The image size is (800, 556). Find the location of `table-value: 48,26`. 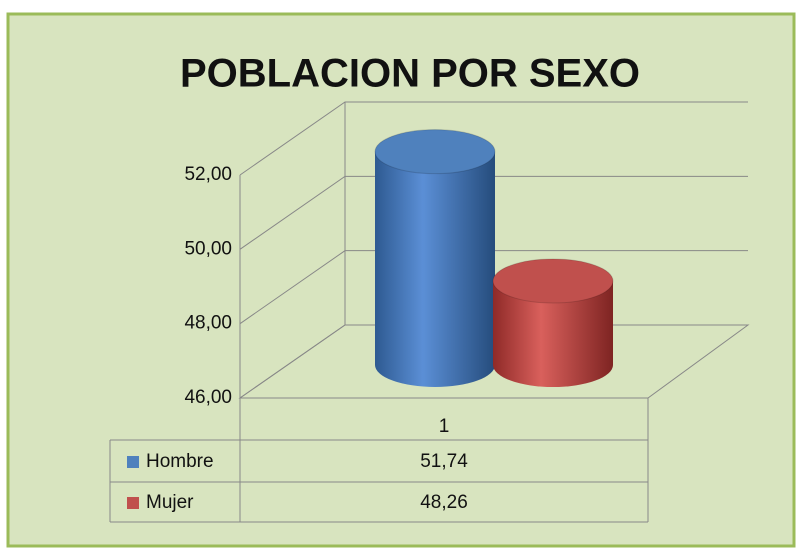

table-value: 48,26 is located at coordinates (444, 502).